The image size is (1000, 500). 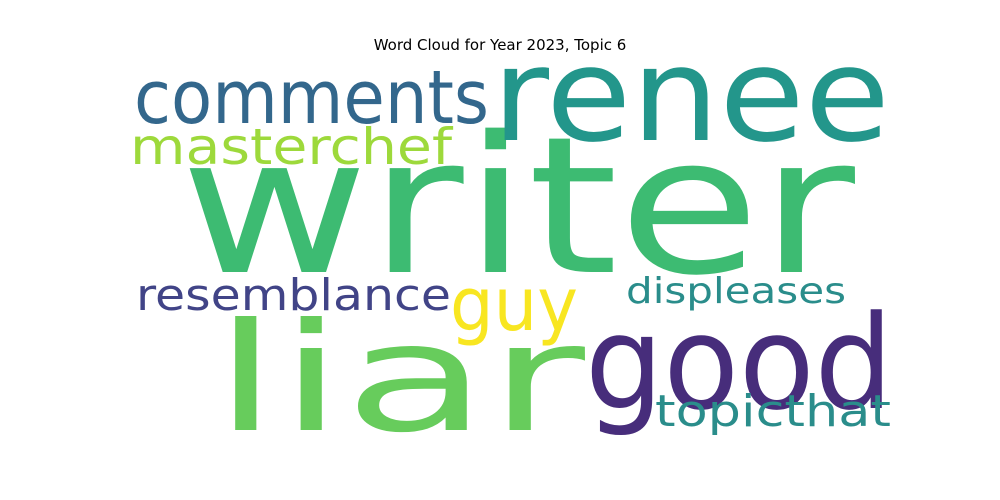 I want to click on word-resemblance: resemblance, so click(x=293, y=295).